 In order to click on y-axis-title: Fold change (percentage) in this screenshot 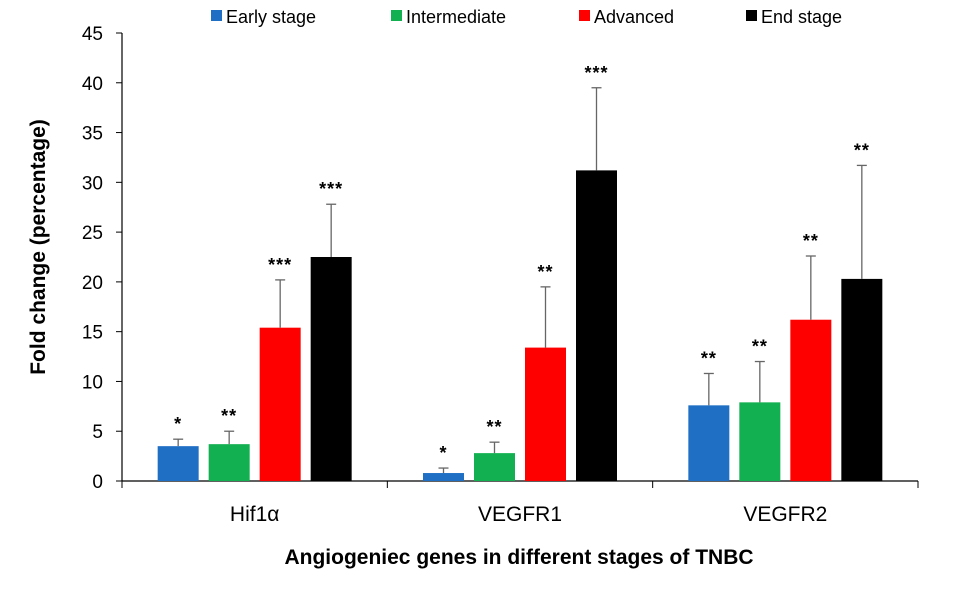, I will do `click(38, 247)`.